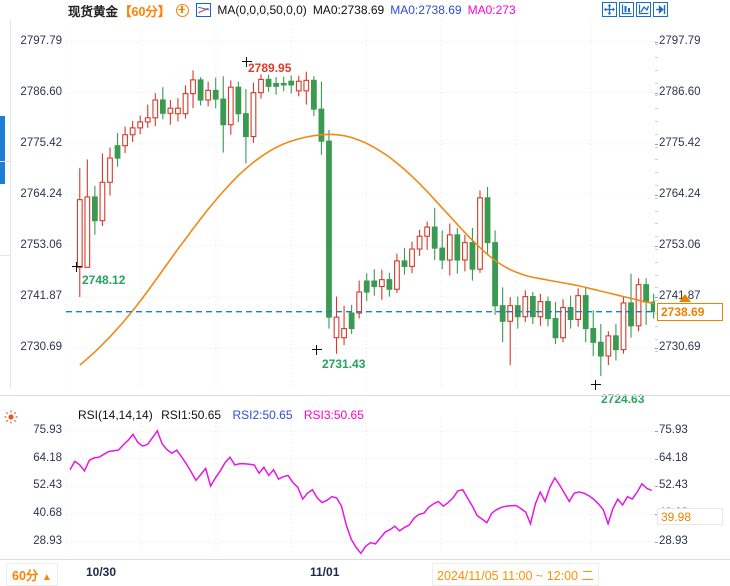 The height and width of the screenshot is (586, 730). What do you see at coordinates (680, 40) in the screenshot?
I see `axis-right-label: 2797.79` at bounding box center [680, 40].